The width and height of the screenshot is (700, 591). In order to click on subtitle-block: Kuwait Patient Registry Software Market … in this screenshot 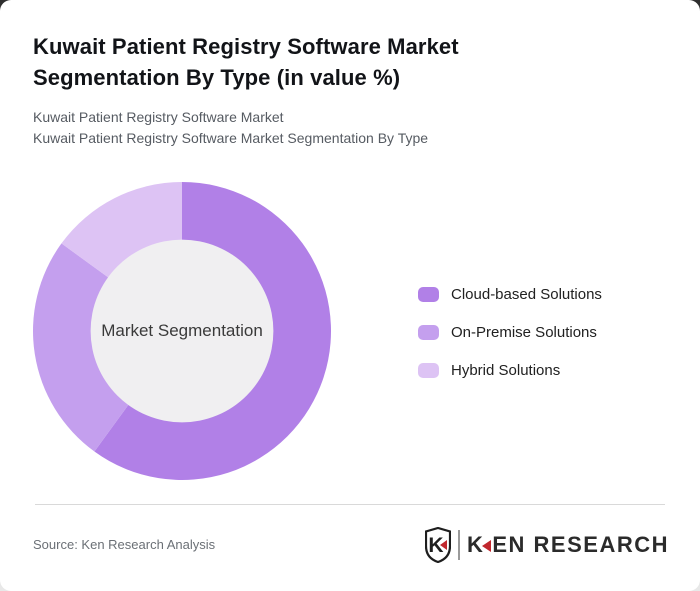, I will do `click(230, 128)`.